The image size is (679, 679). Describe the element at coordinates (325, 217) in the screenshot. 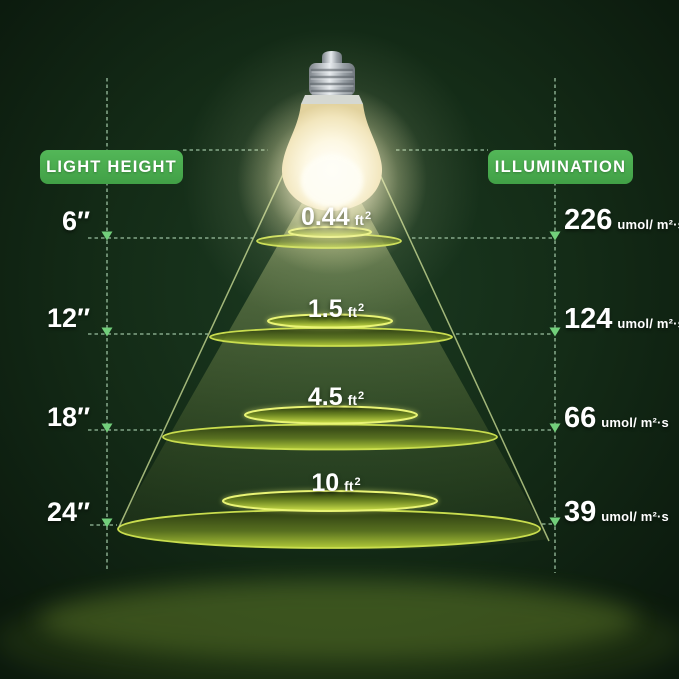

I see `area-value: 0.44` at that location.